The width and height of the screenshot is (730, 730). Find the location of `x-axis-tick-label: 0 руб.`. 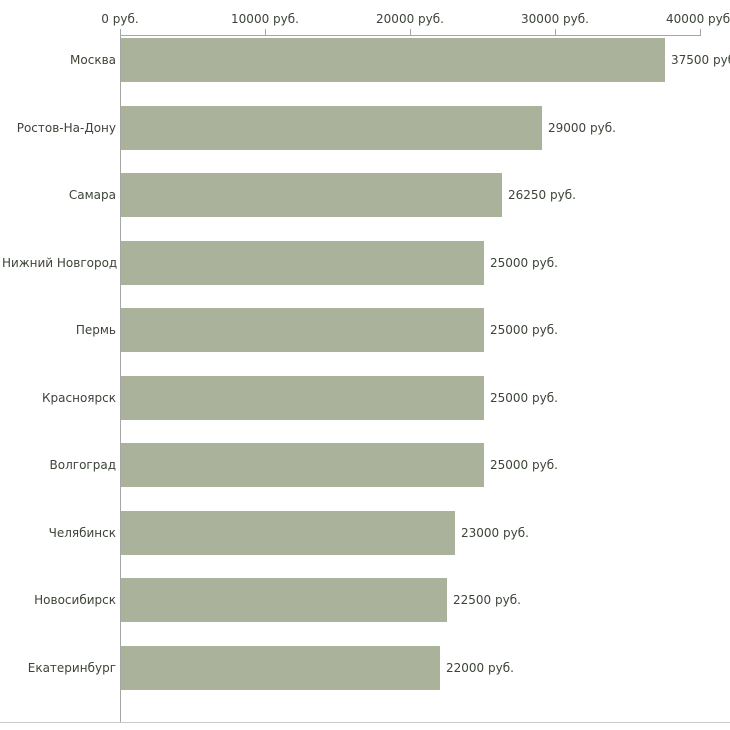

x-axis-tick-label: 0 руб. is located at coordinates (120, 19).